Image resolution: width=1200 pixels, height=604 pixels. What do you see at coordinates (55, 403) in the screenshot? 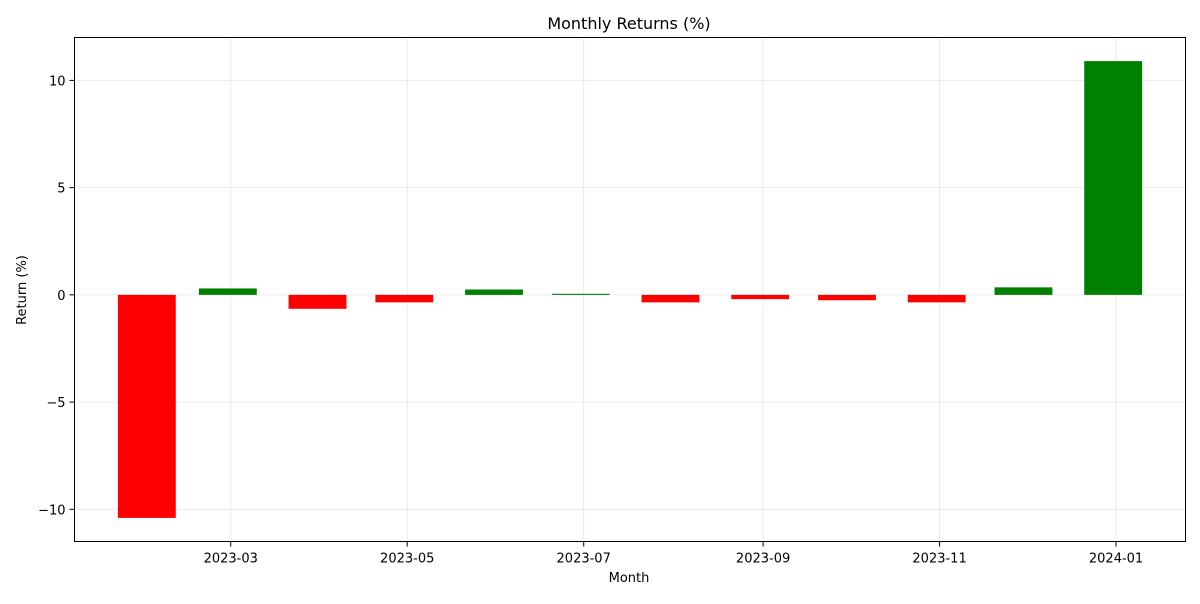
I see `y-tick-label: −5` at bounding box center [55, 403].